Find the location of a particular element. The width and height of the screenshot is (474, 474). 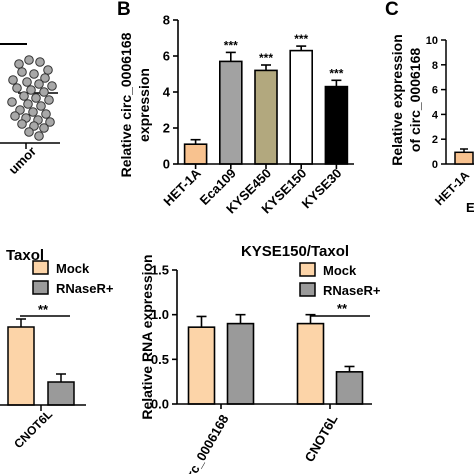

panel-left-title: Taxol is located at coordinates (25, 255).